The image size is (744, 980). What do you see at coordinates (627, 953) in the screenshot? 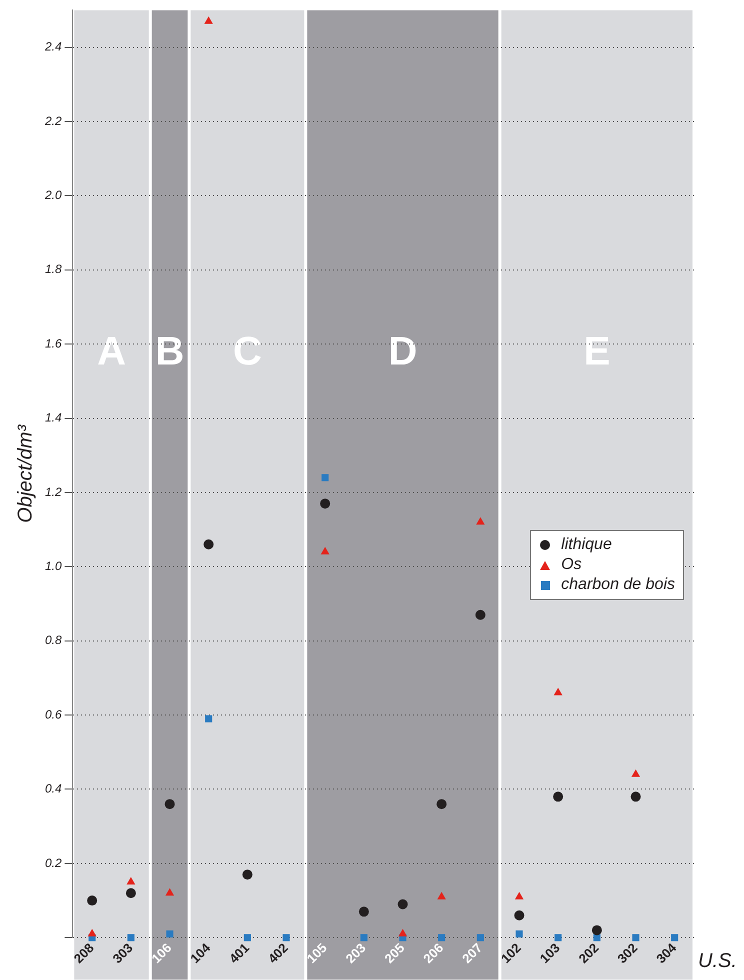
I see `x-tick-label: 302` at bounding box center [627, 953].